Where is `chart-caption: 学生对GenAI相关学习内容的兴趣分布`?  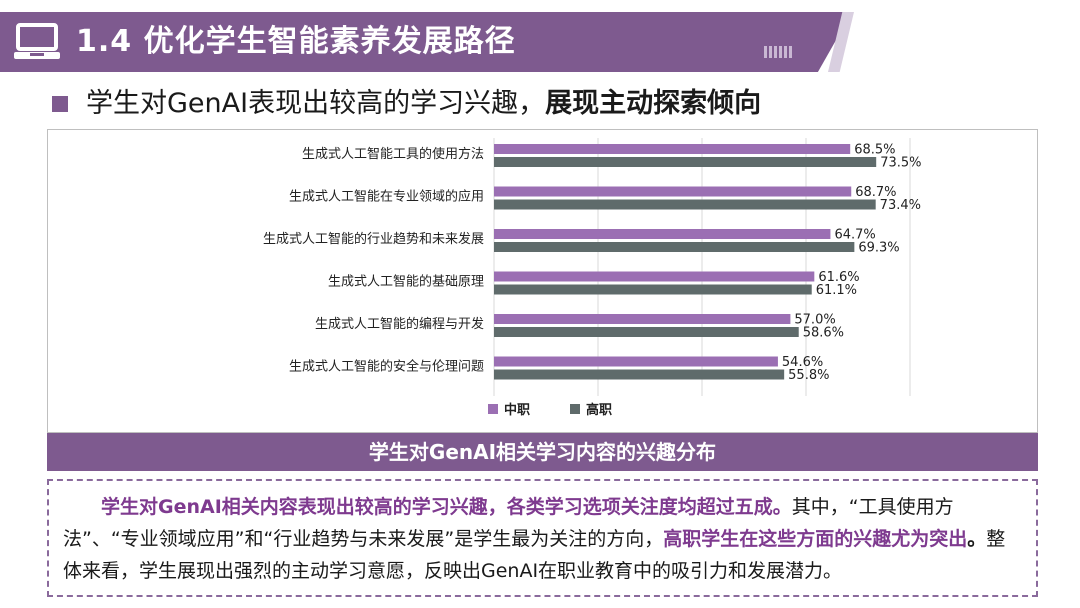 chart-caption: 学生对GenAI相关学习内容的兴趣分布 is located at coordinates (542, 452).